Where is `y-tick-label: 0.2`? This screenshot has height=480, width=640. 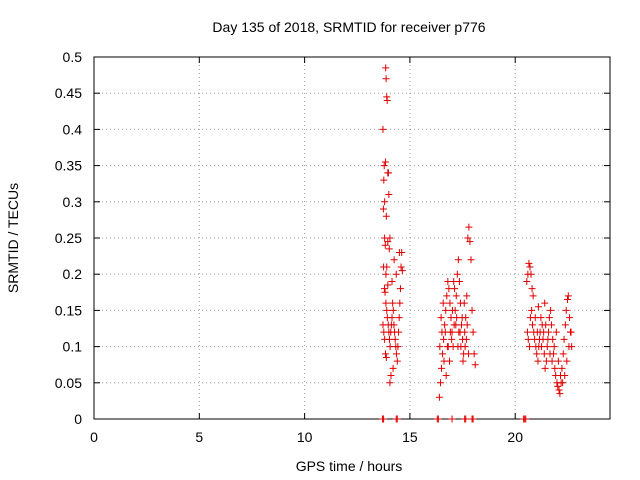
y-tick-label: 0.2 is located at coordinates (73, 274).